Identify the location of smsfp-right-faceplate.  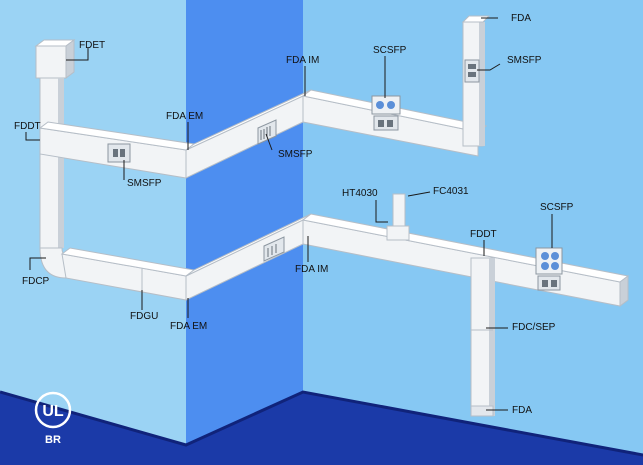
(472, 71).